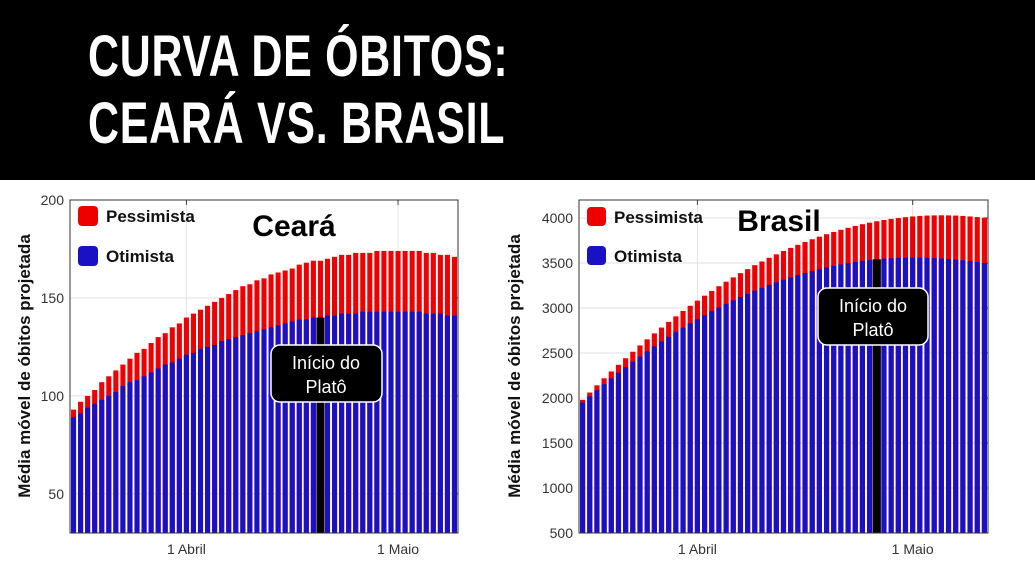 The image size is (1035, 571). What do you see at coordinates (557, 263) in the screenshot?
I see `y-tick-label: 3500` at bounding box center [557, 263].